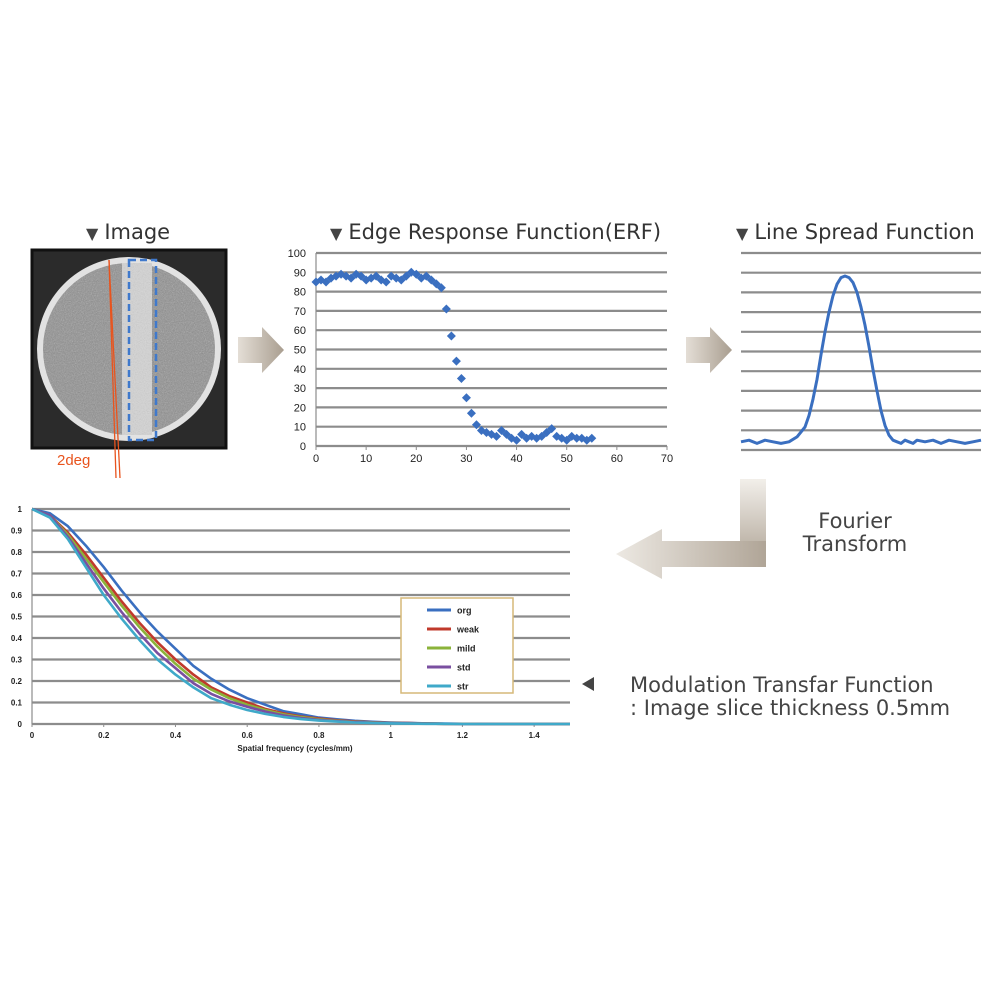 The width and height of the screenshot is (1000, 1000). What do you see at coordinates (300, 428) in the screenshot?
I see `y-tick-label: 10` at bounding box center [300, 428].